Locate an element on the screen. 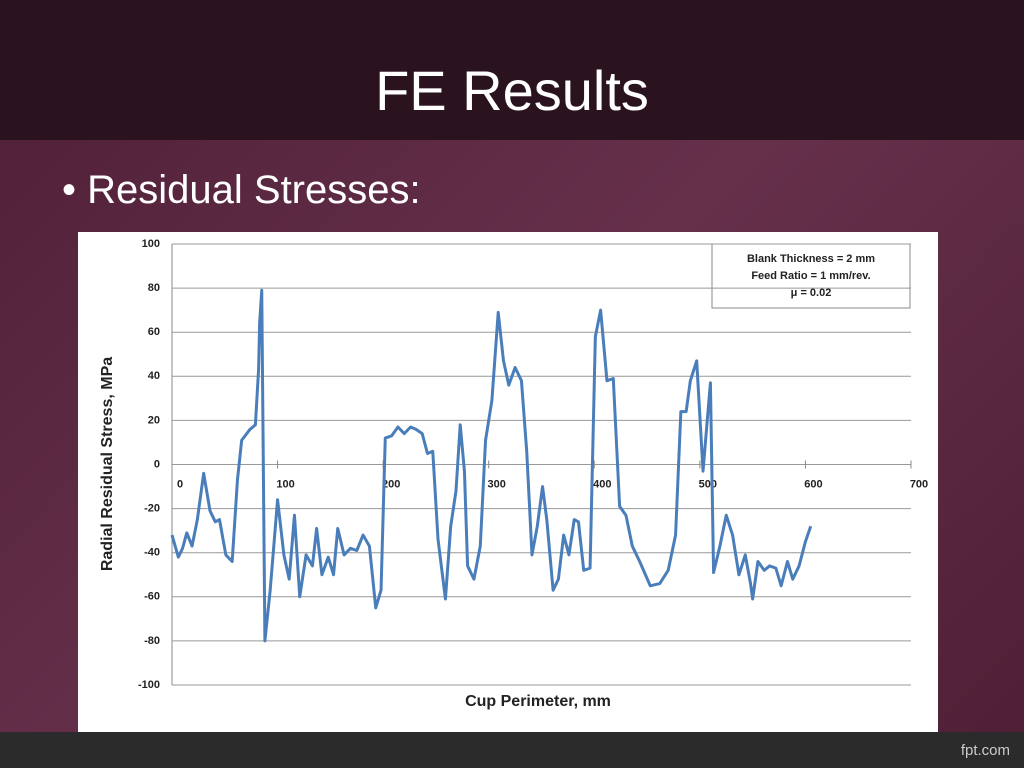  annotation-box is located at coordinates (811, 276).